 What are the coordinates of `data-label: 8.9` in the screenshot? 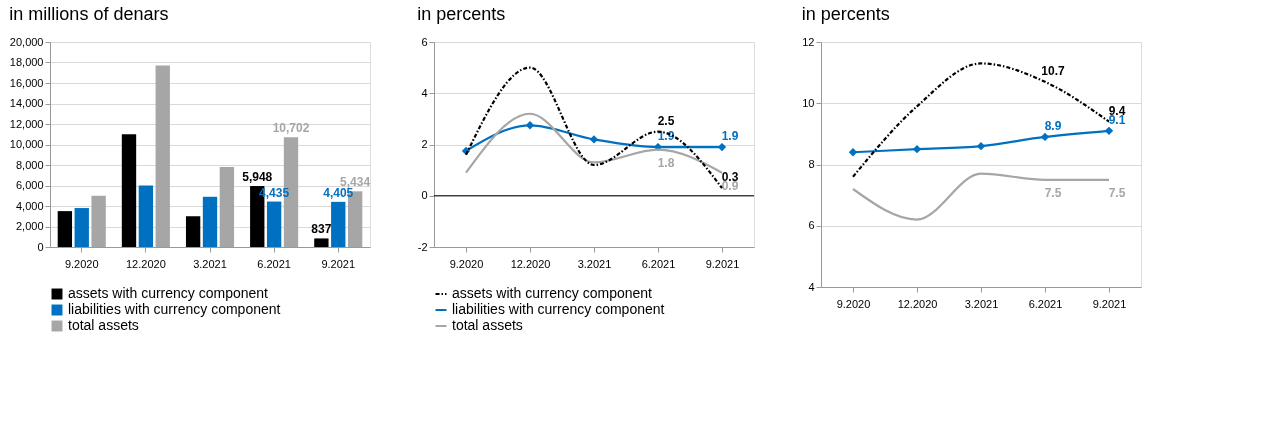 It's located at (1053, 125).